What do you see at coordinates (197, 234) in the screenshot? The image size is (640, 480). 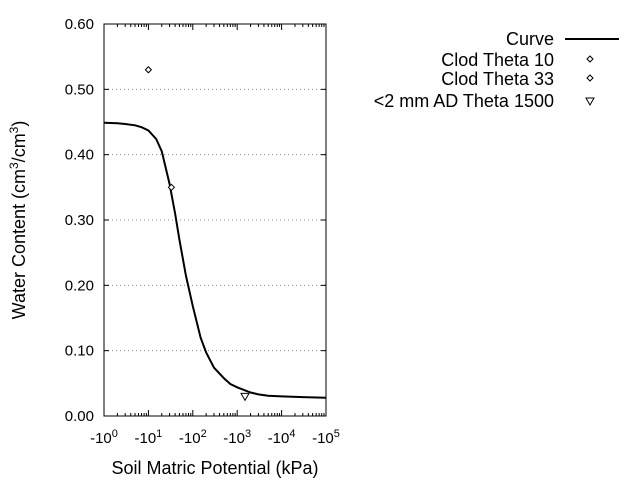 I see `marker-layer` at bounding box center [197, 234].